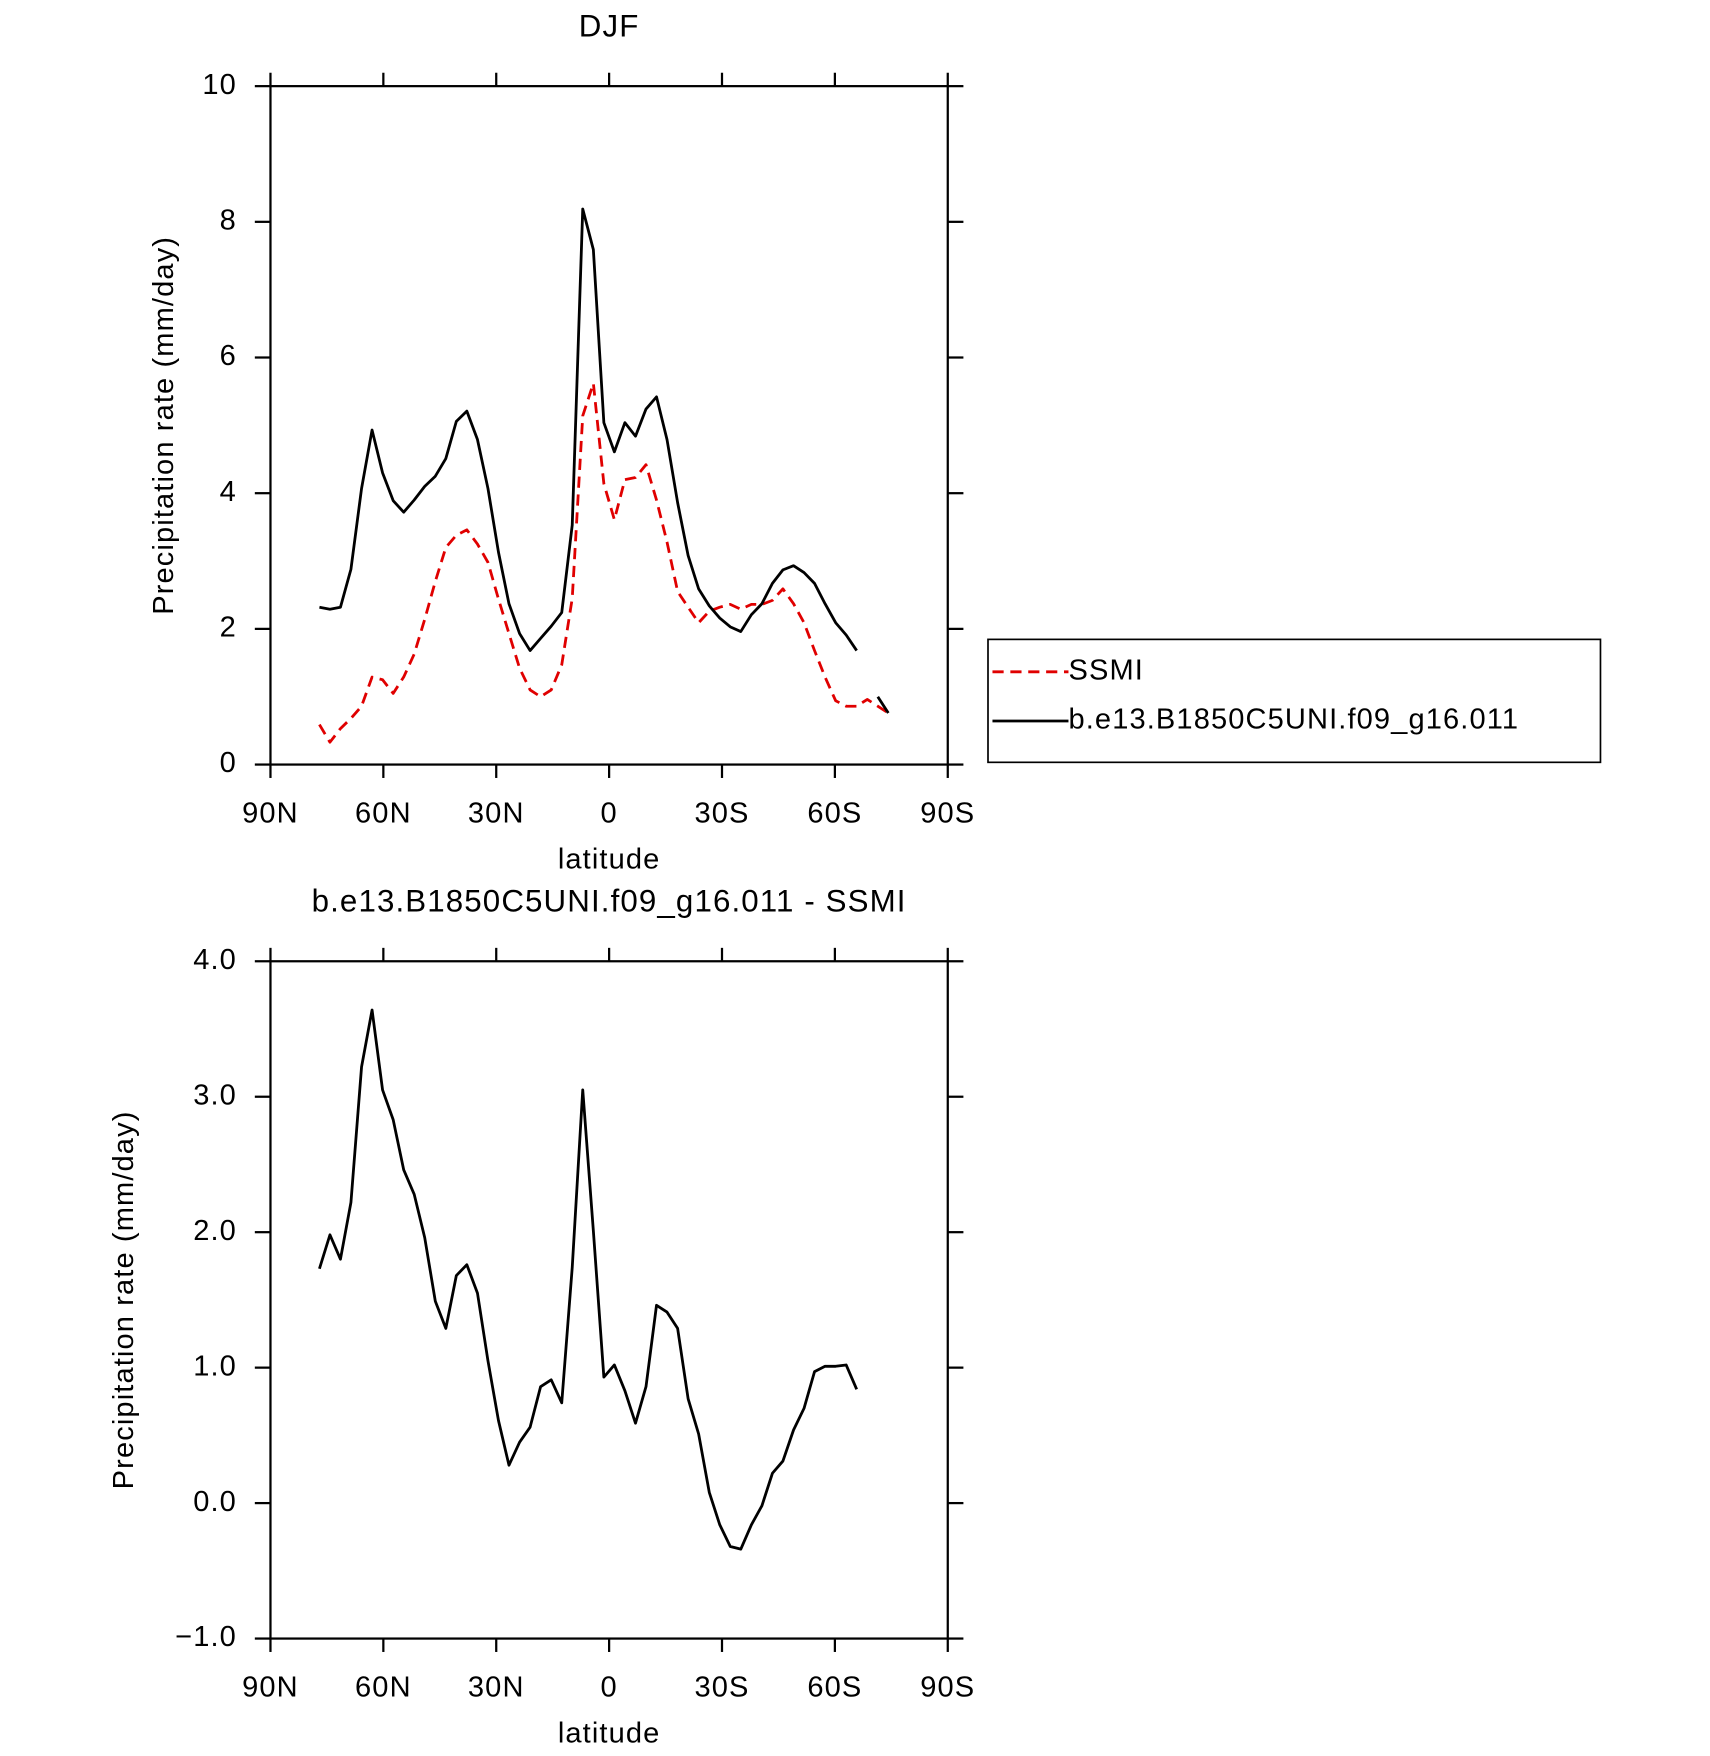  Describe the element at coordinates (609, 900) in the screenshot. I see `chart-title: b.e13.B1850C5UNI.f09_g16.011 - SSMI` at that location.